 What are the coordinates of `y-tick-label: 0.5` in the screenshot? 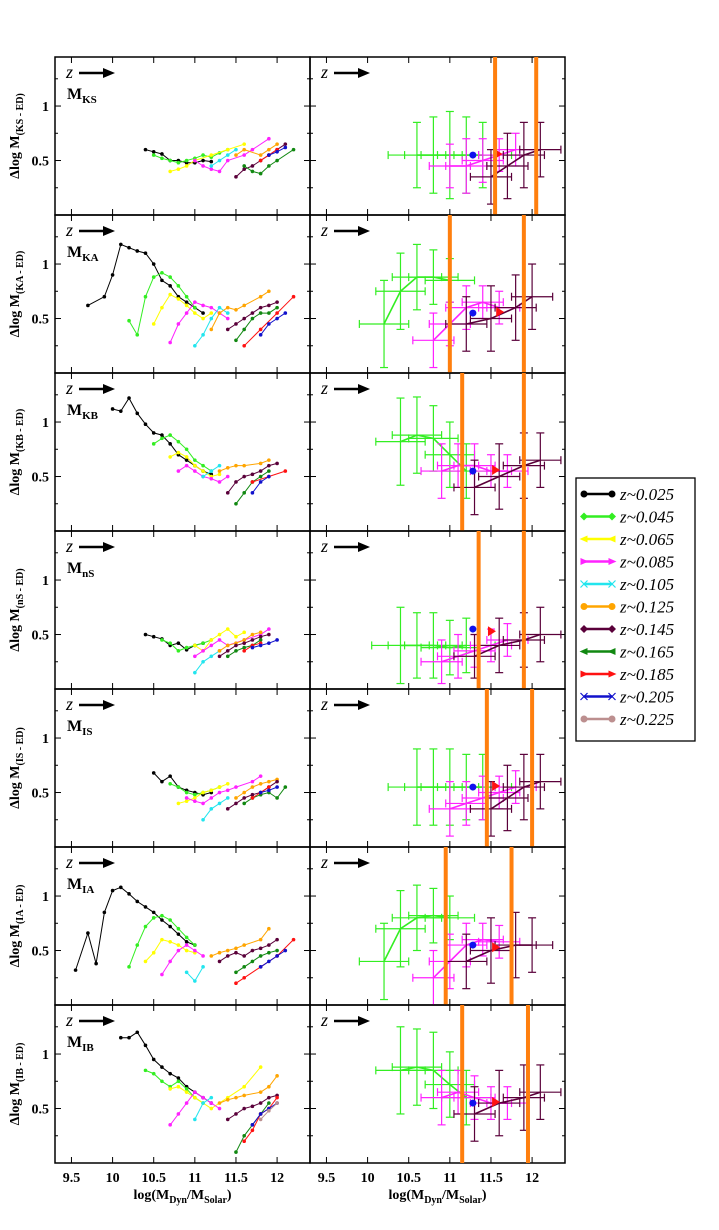 It's located at (41, 952).